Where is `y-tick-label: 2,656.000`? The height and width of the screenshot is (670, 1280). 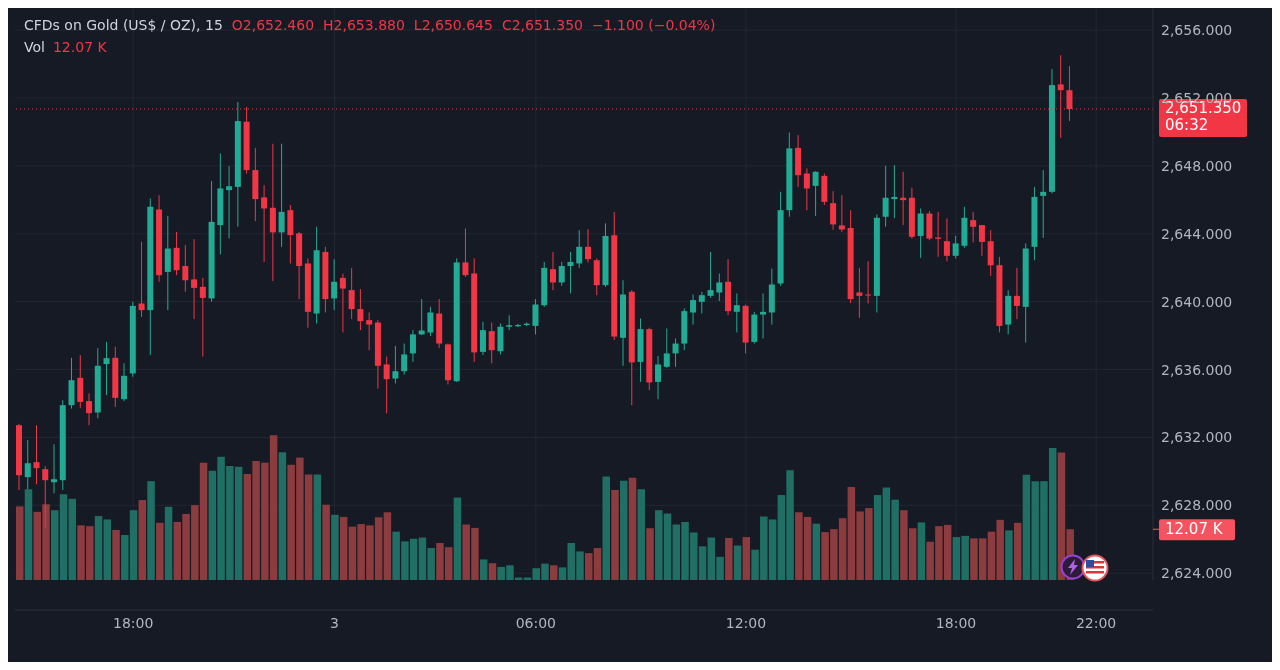
y-tick-label: 2,656.000 is located at coordinates (1197, 30).